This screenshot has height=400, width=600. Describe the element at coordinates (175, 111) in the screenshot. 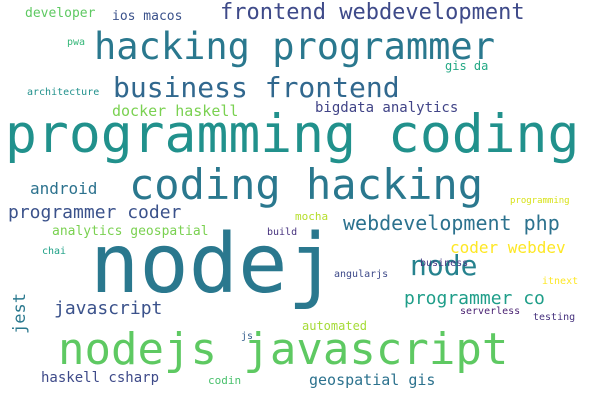

I see `word-docker-haskell: docker haskell` at that location.